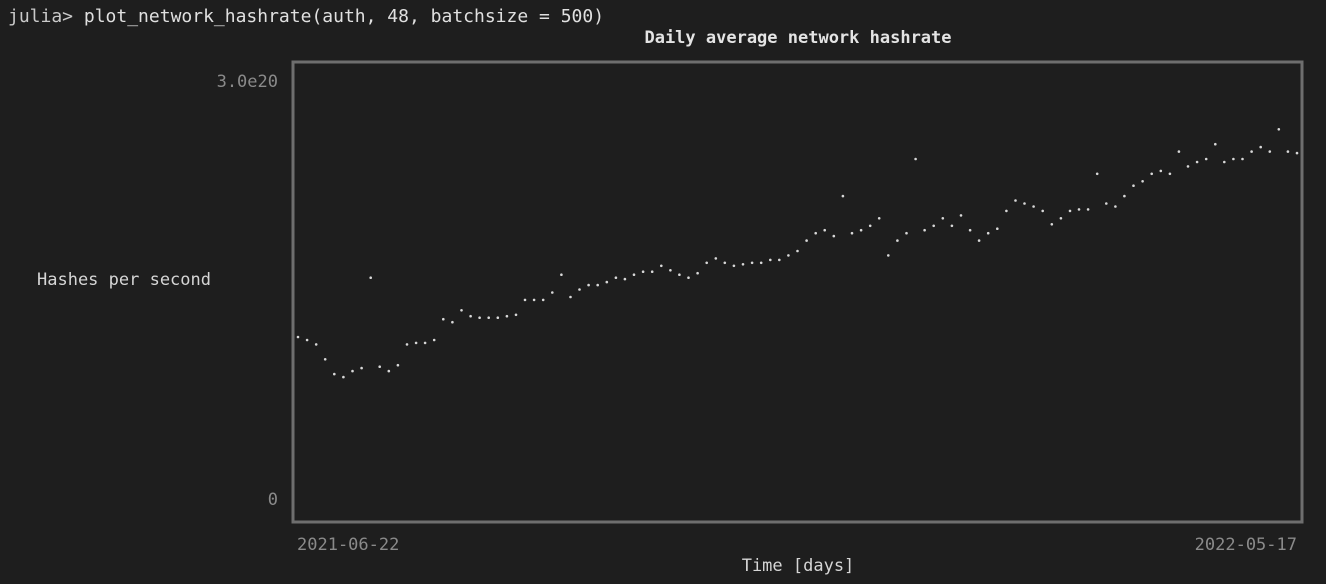 This screenshot has width=1326, height=584. I want to click on x-axis-max-label: 2022-05-17, so click(1245, 545).